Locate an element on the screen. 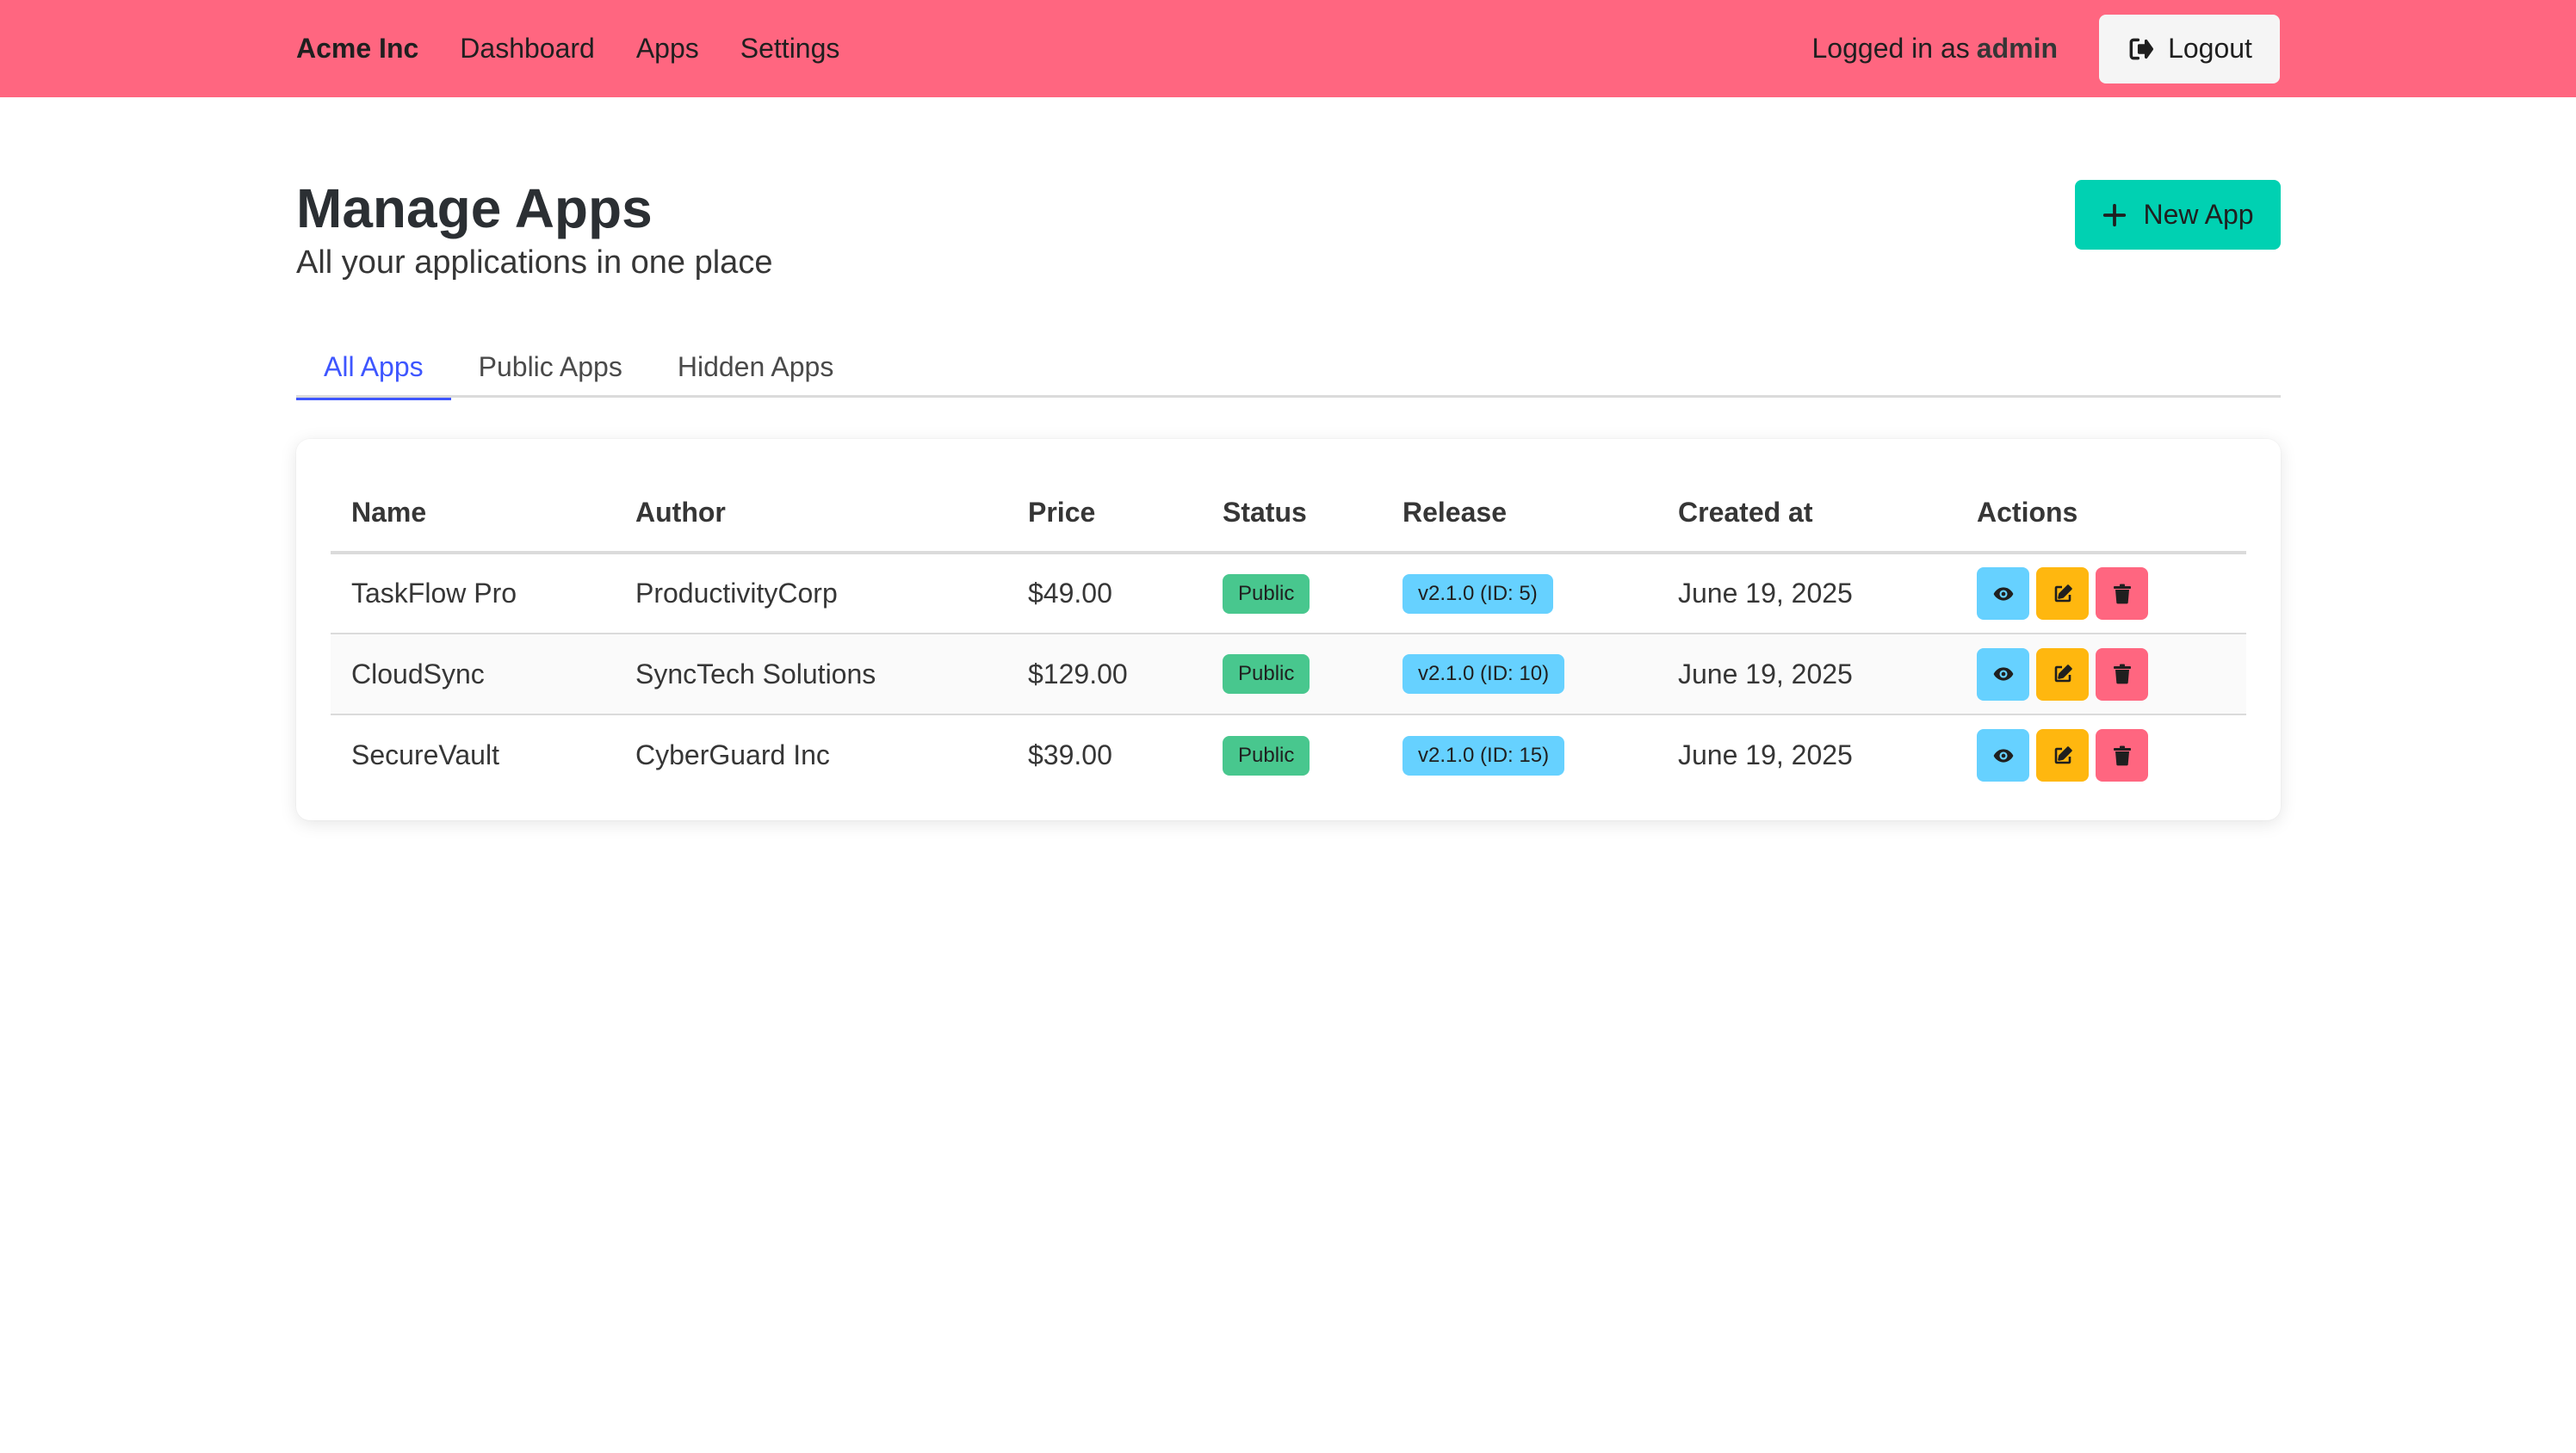 The height and width of the screenshot is (1453, 2576). app-name: CloudSync is located at coordinates (473, 675).